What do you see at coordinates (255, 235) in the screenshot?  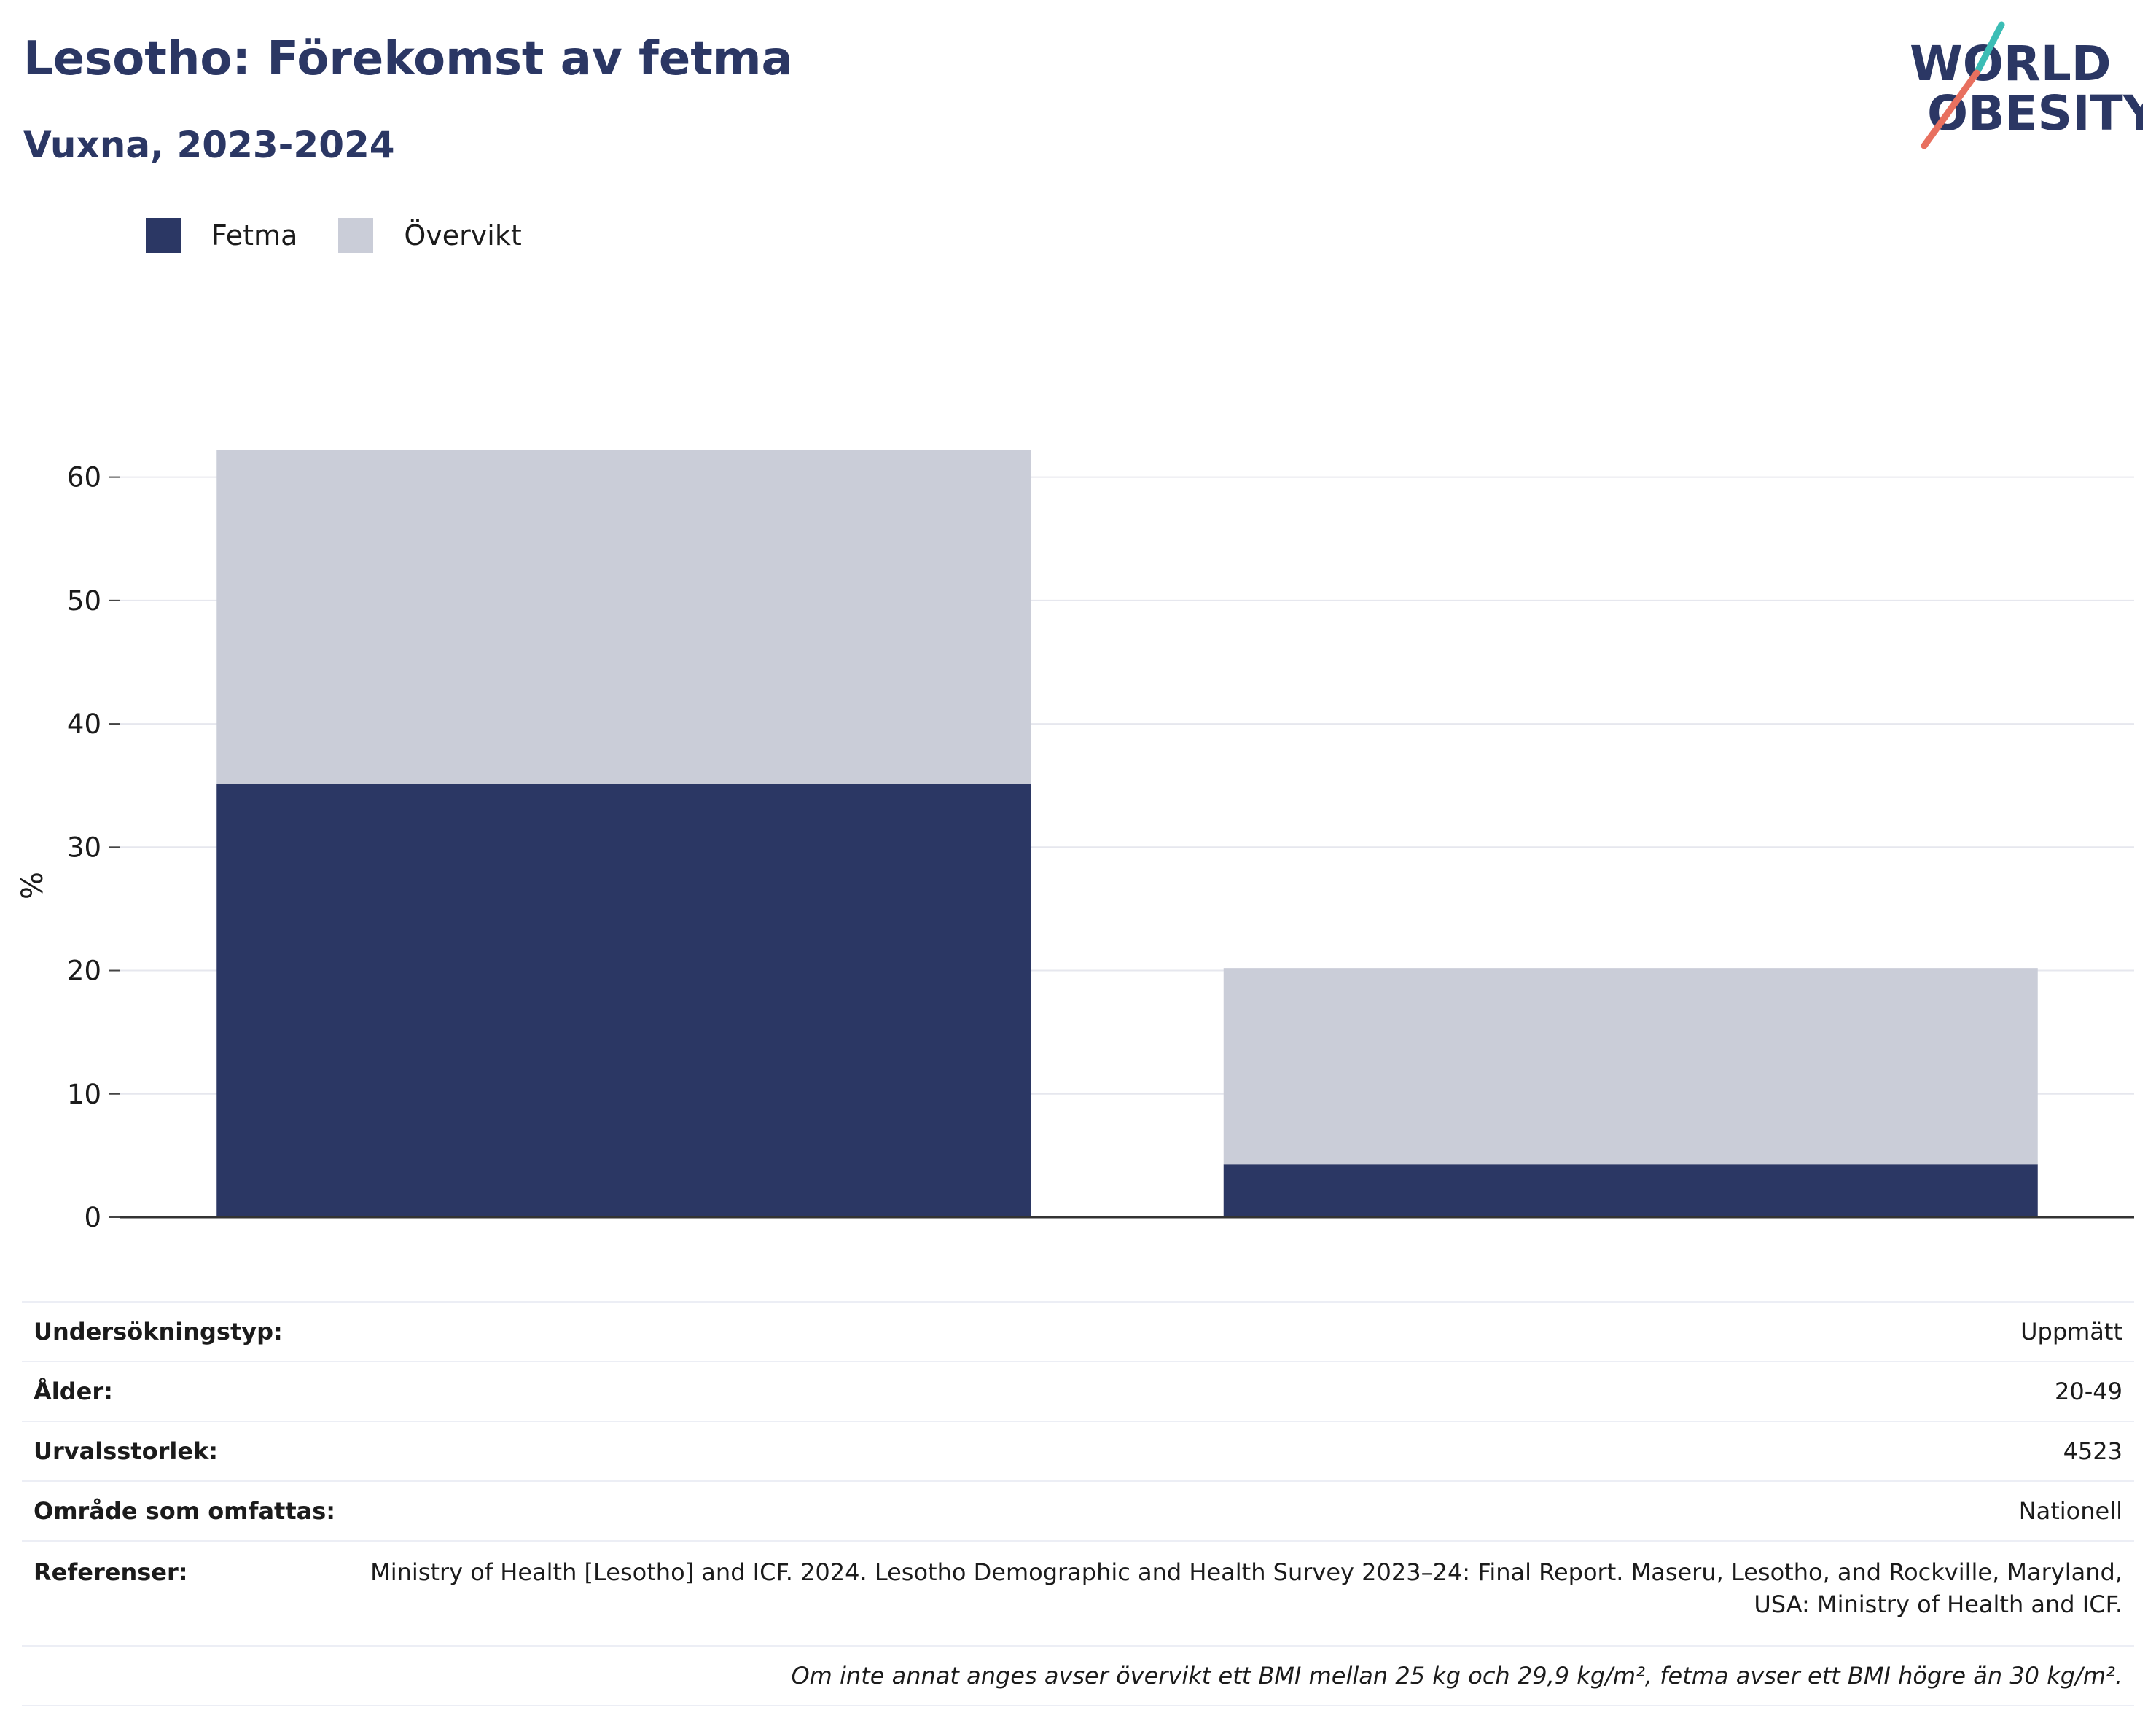 I see `legend-label-fetma: Fetma` at bounding box center [255, 235].